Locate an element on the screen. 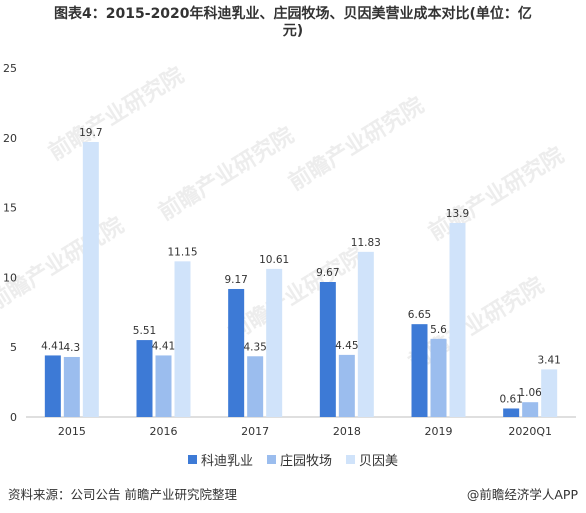  legend-item-zhuangyuan: 庄园牧场 is located at coordinates (299, 459).